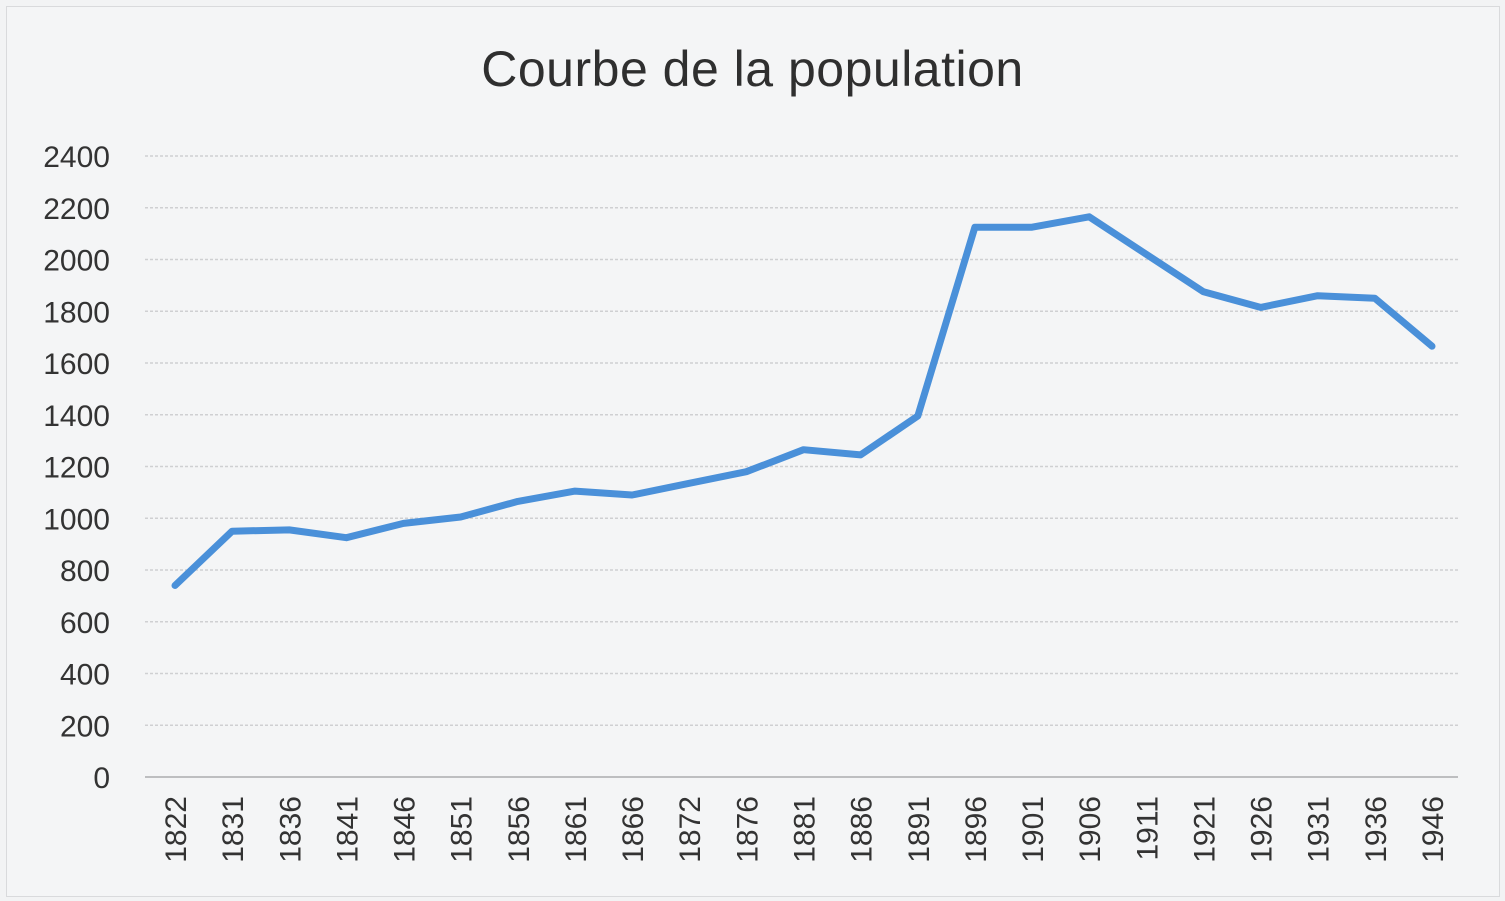 The height and width of the screenshot is (901, 1505). What do you see at coordinates (576, 829) in the screenshot?
I see `x-tick-label: 1861` at bounding box center [576, 829].